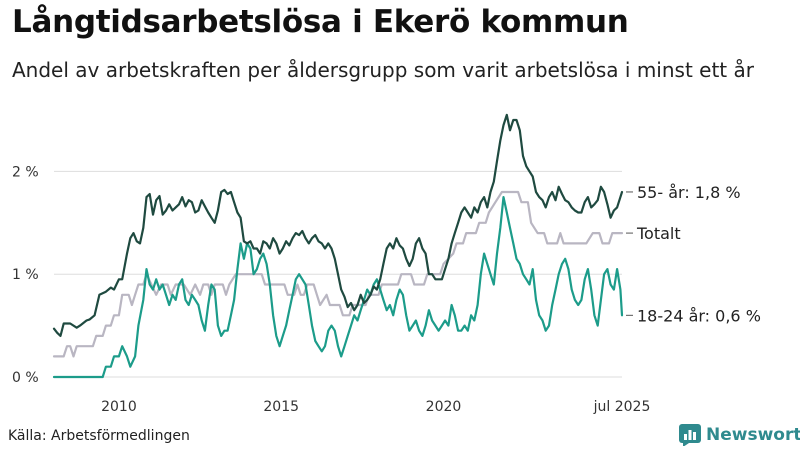 Image resolution: width=800 pixels, height=450 pixels. What do you see at coordinates (753, 435) in the screenshot?
I see `brand-name: Newsworthy` at bounding box center [753, 435].